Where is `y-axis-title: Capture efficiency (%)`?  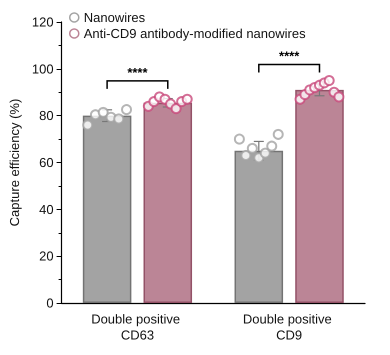
y-axis-title: Capture efficiency (%) is located at coordinates (14, 162).